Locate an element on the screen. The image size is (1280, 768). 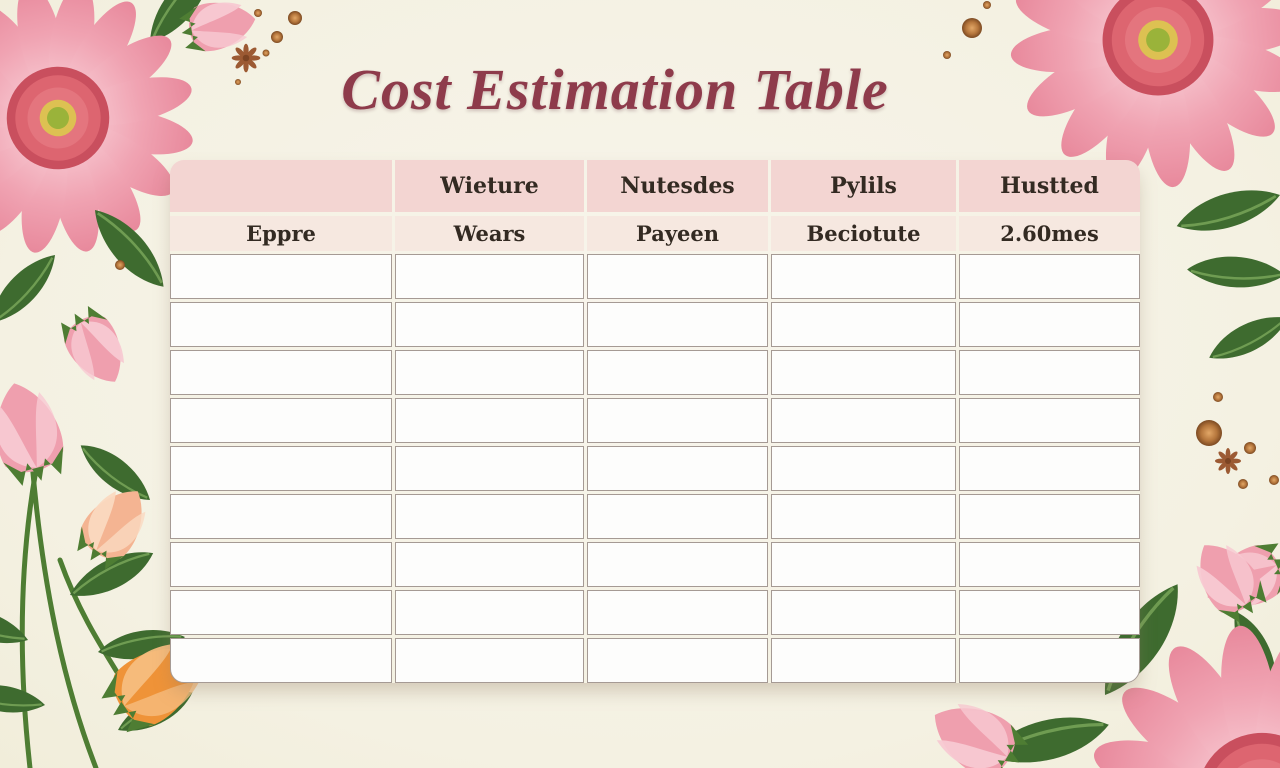
table-header-row-1: Wieture Nutesdes Pylils Hustted is located at coordinates (655, 186).